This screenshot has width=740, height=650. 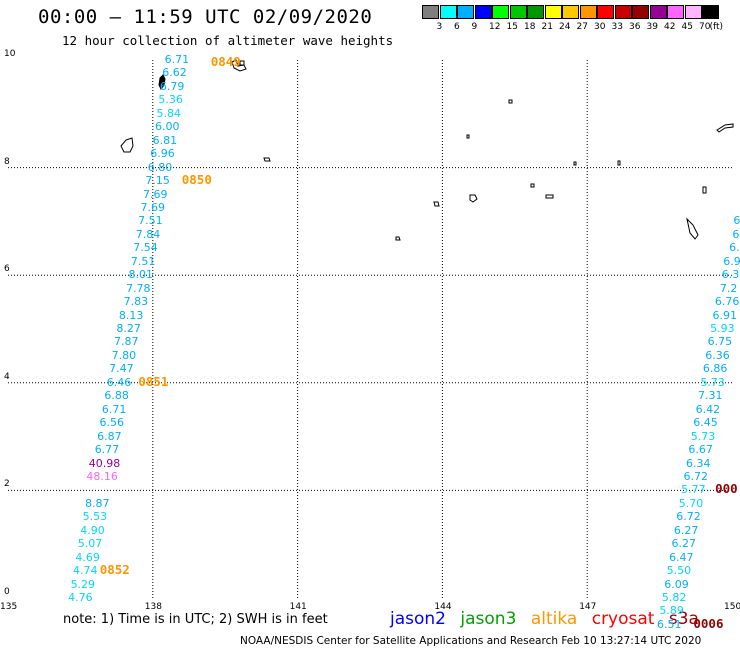 I want to click on wave-height-value: 6.42, so click(x=708, y=409).